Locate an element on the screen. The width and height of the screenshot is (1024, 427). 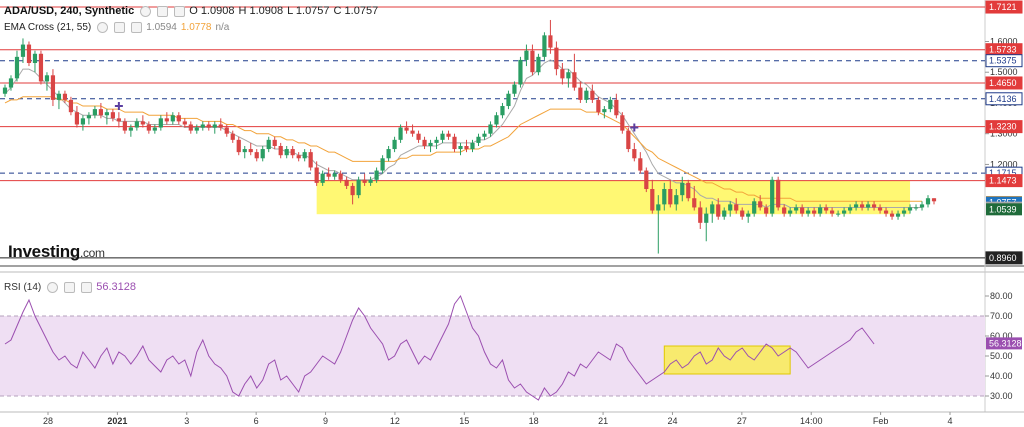
time-tick-label: 3 is located at coordinates (186, 421).